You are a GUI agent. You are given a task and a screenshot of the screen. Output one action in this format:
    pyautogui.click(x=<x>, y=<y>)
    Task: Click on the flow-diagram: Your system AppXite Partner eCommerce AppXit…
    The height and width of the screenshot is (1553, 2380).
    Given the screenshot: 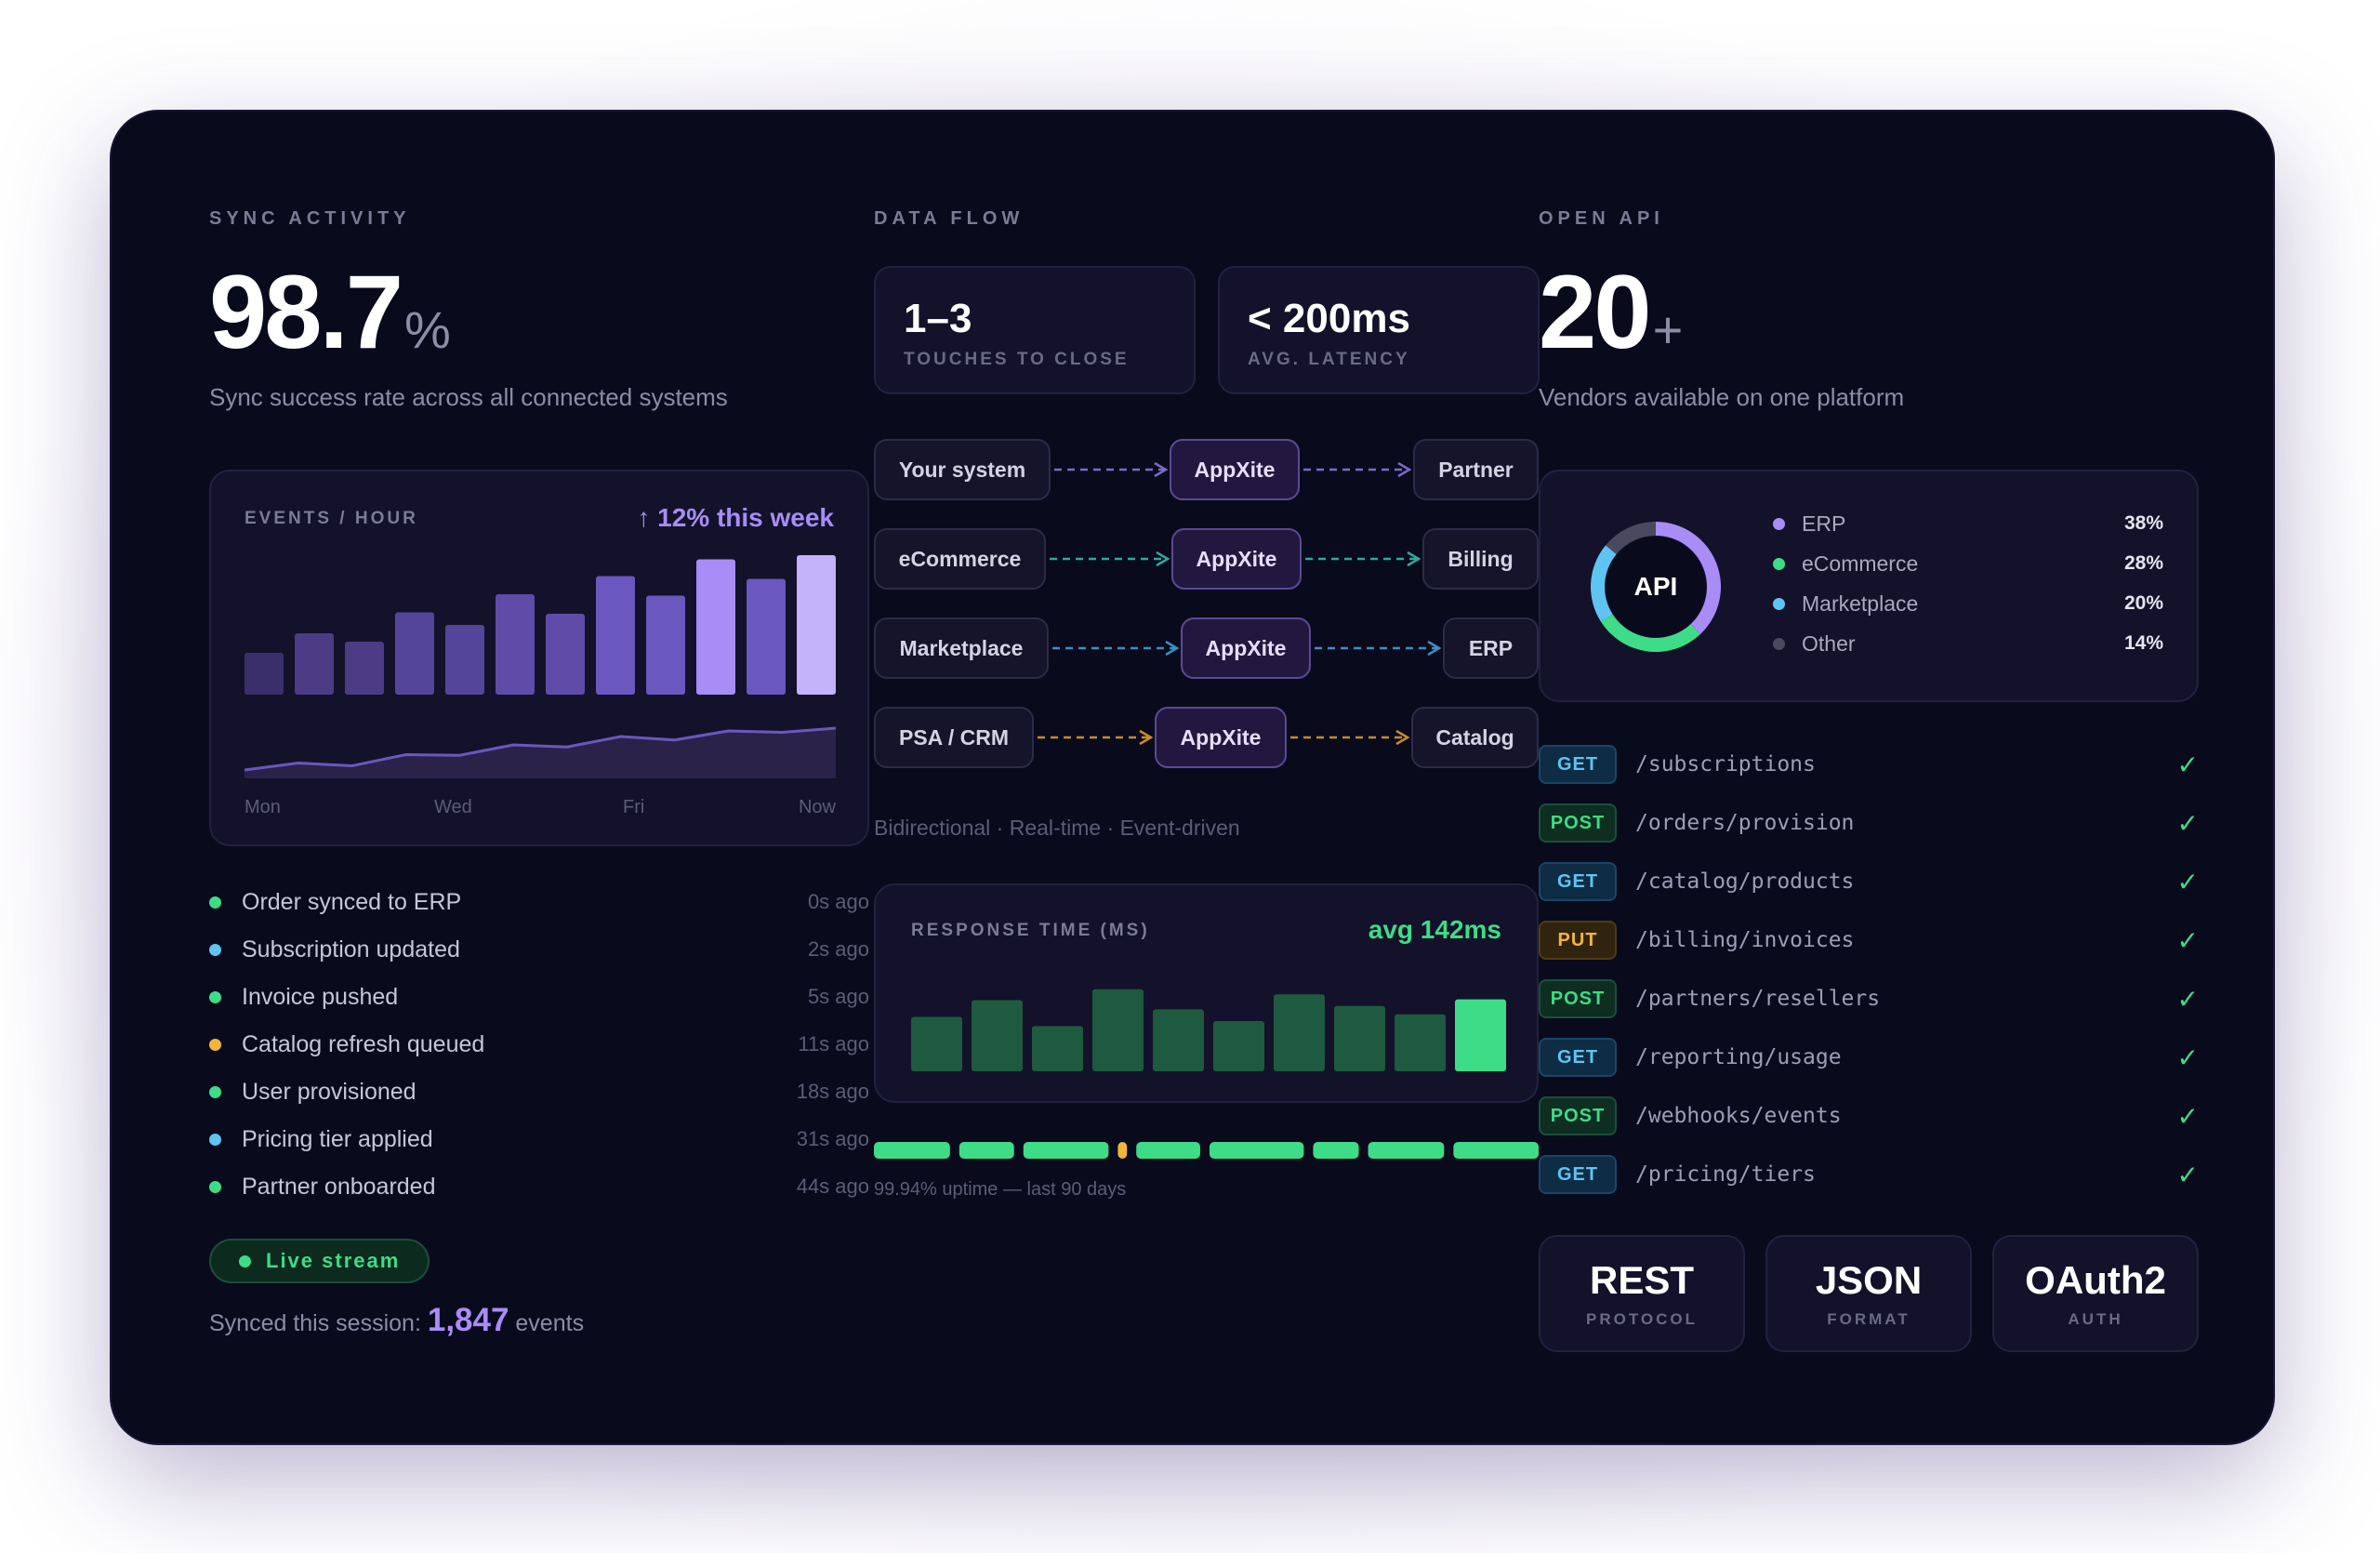 What is the action you would take?
    pyautogui.click(x=1206, y=606)
    